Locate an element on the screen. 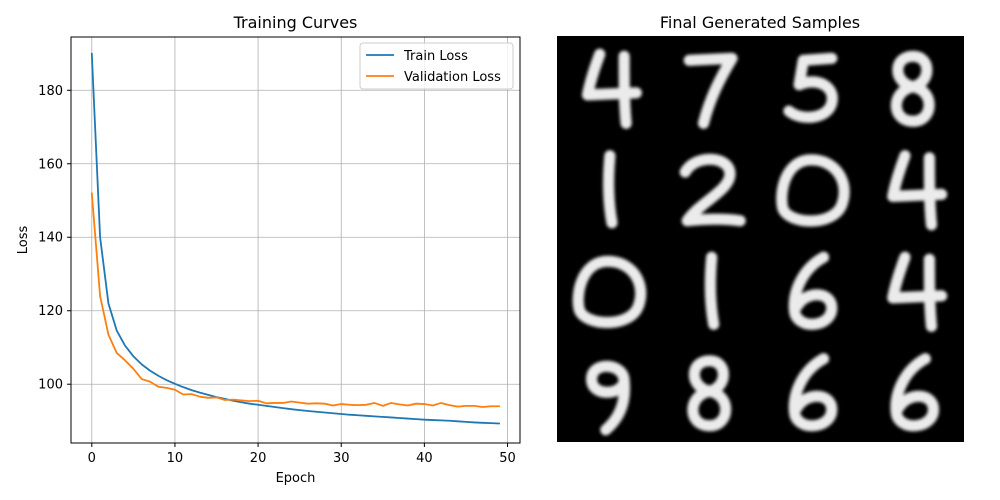 The height and width of the screenshot is (500, 1000). x-tick-label: 10 is located at coordinates (175, 458).